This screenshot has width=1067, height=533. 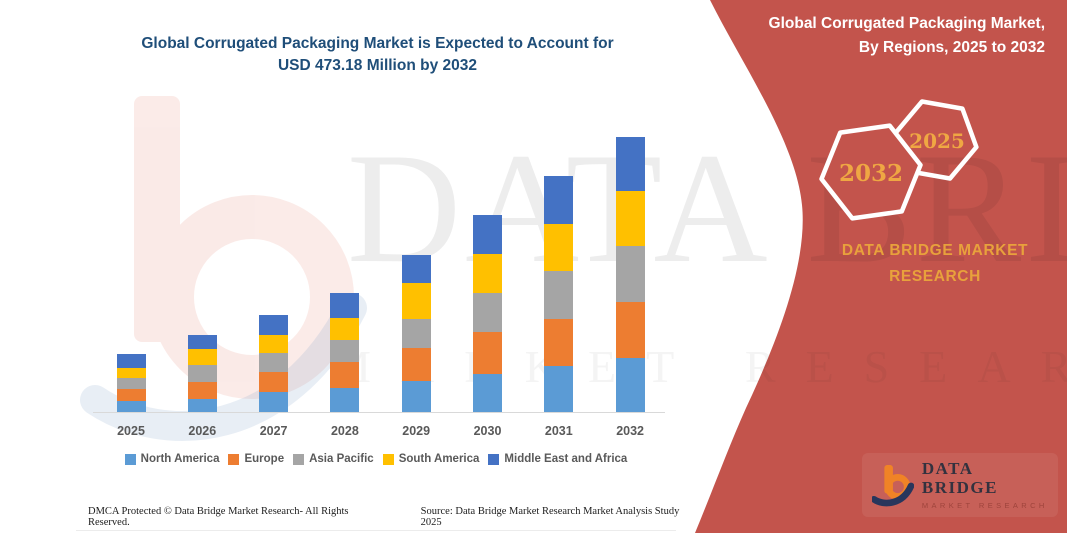 I want to click on bar-segment-2027-south-america, so click(x=274, y=343).